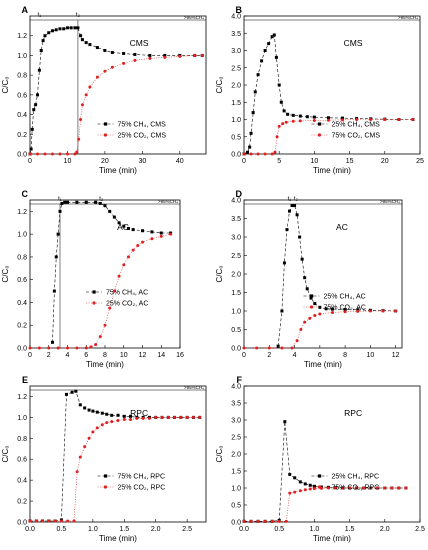 Image resolution: width=428 pixels, height=550 pixels. Describe the element at coordinates (236, 387) in the screenshot. I see `panel-f-y-tick-label: 4.0` at that location.